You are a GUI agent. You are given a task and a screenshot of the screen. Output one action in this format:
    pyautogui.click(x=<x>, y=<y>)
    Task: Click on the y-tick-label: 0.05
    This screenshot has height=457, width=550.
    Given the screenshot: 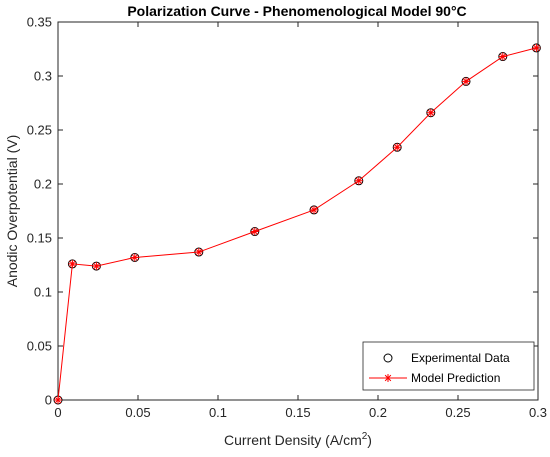 What is the action you would take?
    pyautogui.click(x=39, y=346)
    